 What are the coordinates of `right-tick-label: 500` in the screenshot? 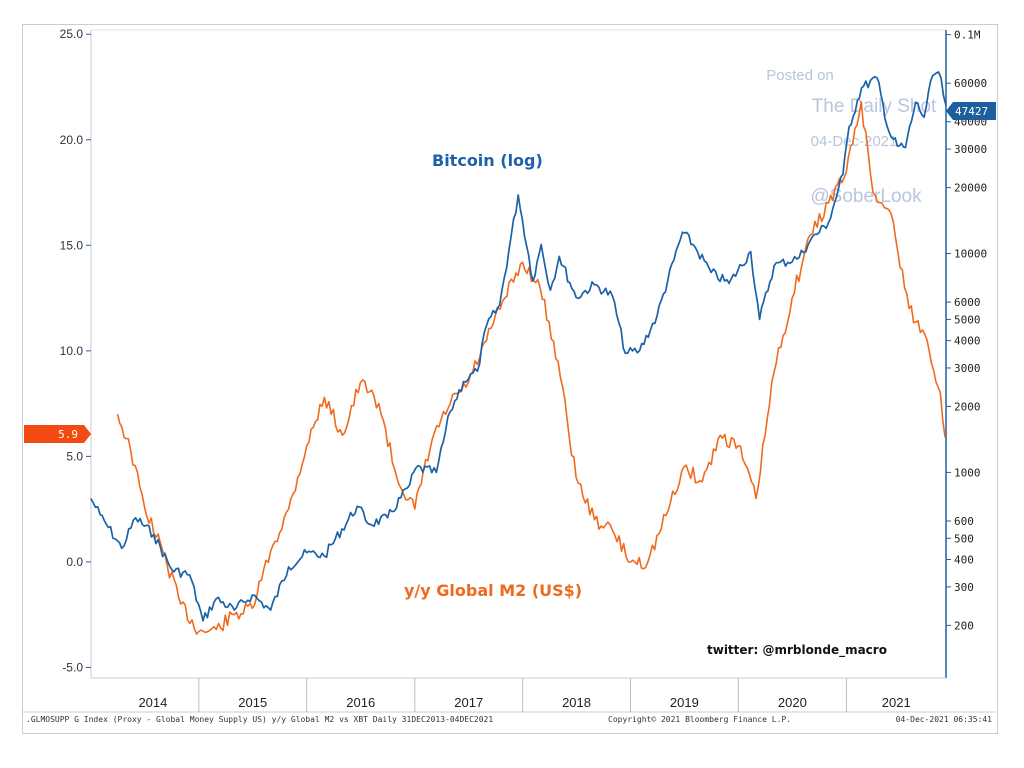 It's located at (964, 538).